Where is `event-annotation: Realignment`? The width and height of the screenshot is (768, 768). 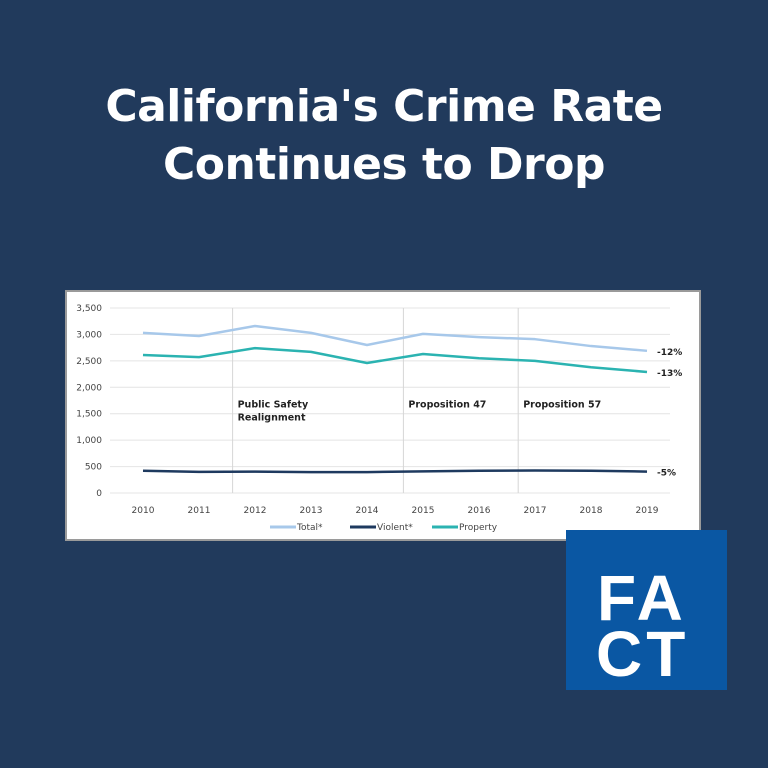
event-annotation: Realignment is located at coordinates (272, 417).